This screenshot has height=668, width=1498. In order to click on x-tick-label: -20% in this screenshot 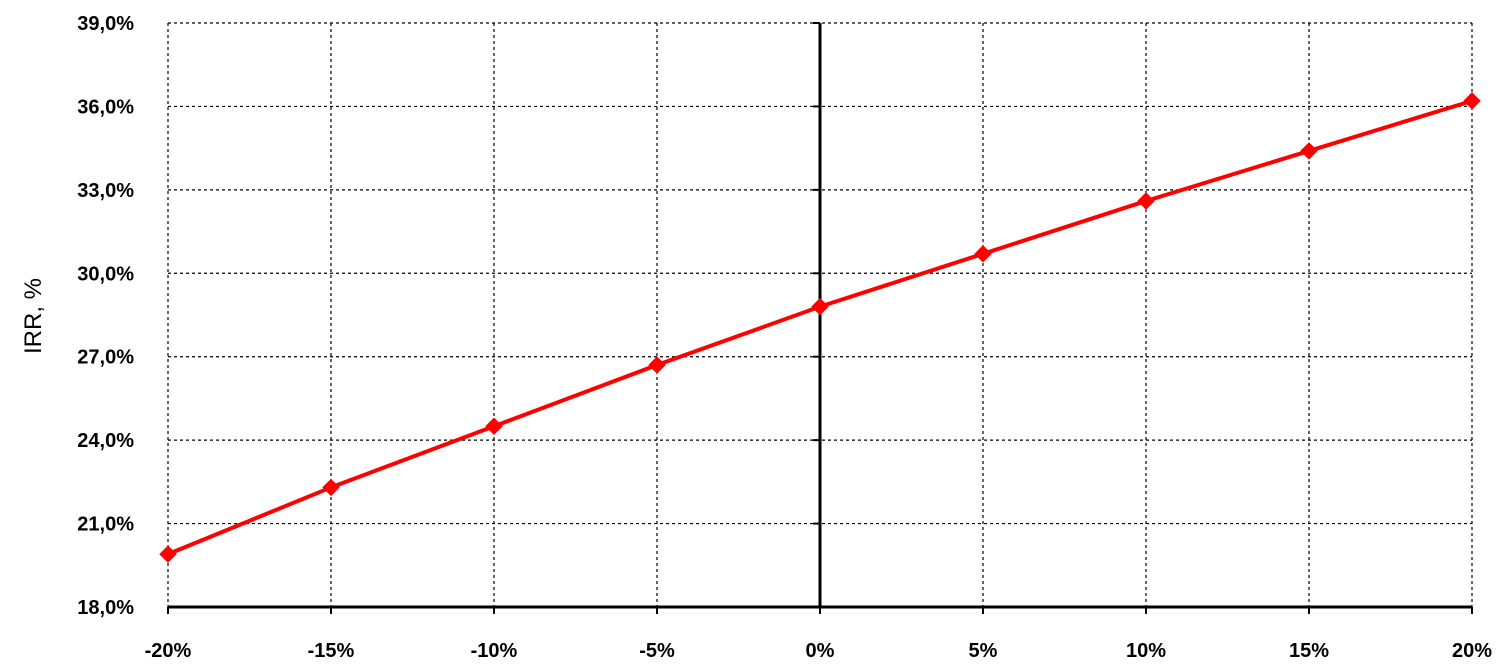, I will do `click(168, 651)`.